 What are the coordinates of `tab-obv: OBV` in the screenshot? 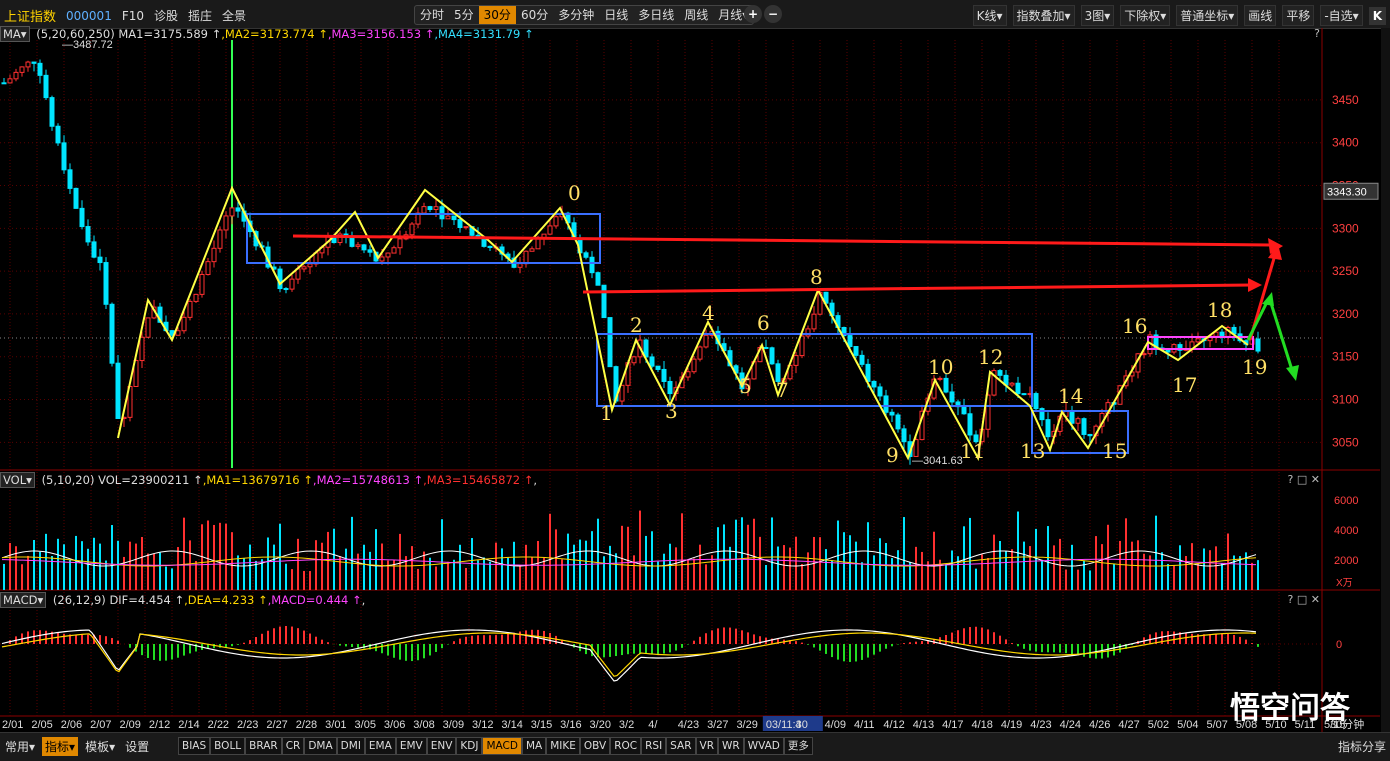 It's located at (595, 746).